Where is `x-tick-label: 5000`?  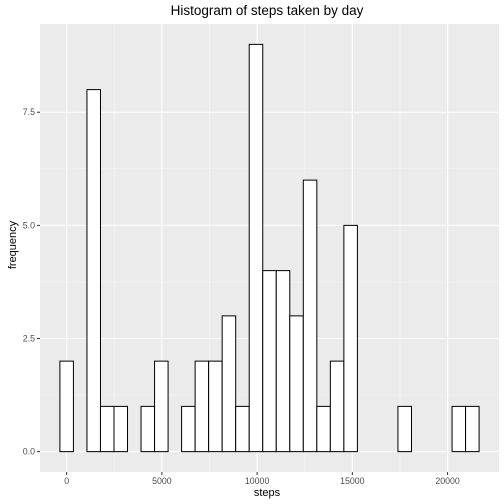 x-tick-label: 5000 is located at coordinates (162, 481).